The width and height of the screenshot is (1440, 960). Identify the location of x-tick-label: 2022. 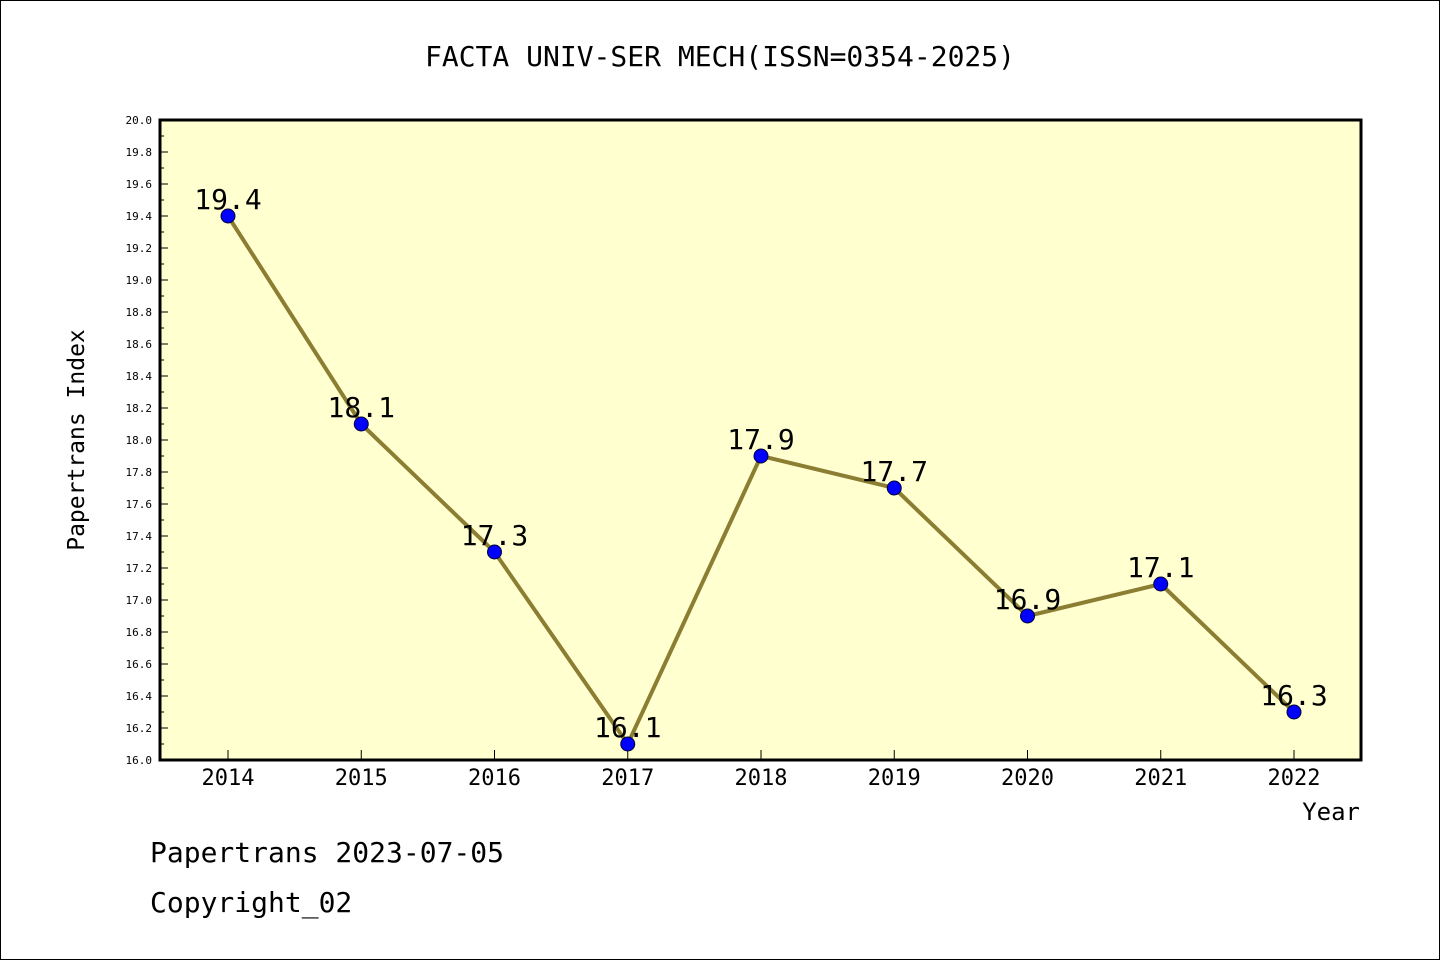
(1294, 778).